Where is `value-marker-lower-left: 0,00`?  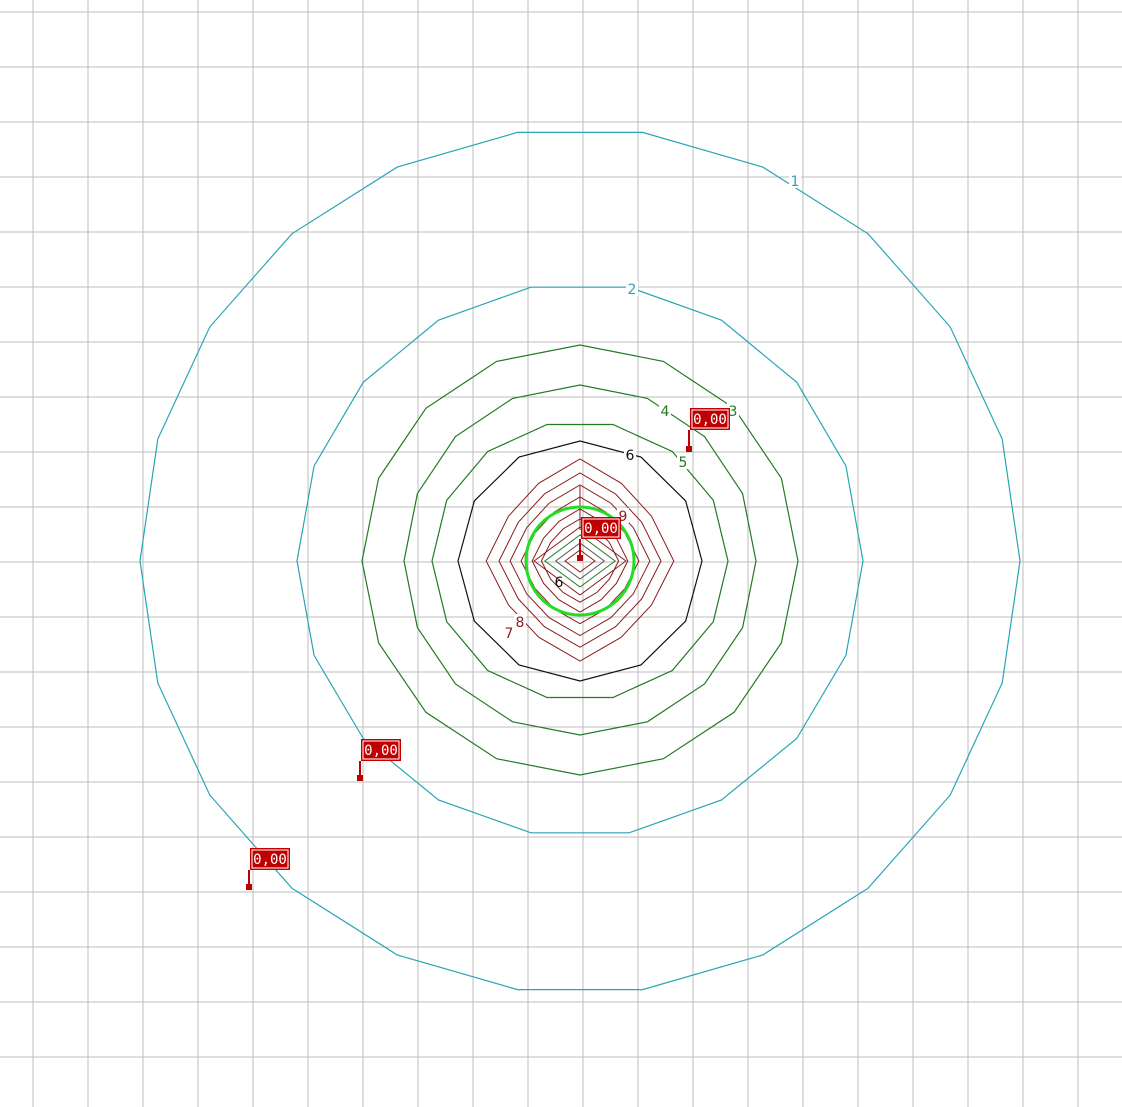
value-marker-lower-left: 0,00 is located at coordinates (268, 869).